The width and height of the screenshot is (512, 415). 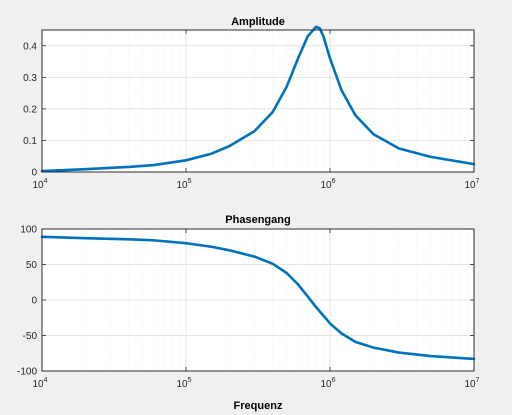 What do you see at coordinates (30, 78) in the screenshot?
I see `amplitude-y-tick-label: 0.3` at bounding box center [30, 78].